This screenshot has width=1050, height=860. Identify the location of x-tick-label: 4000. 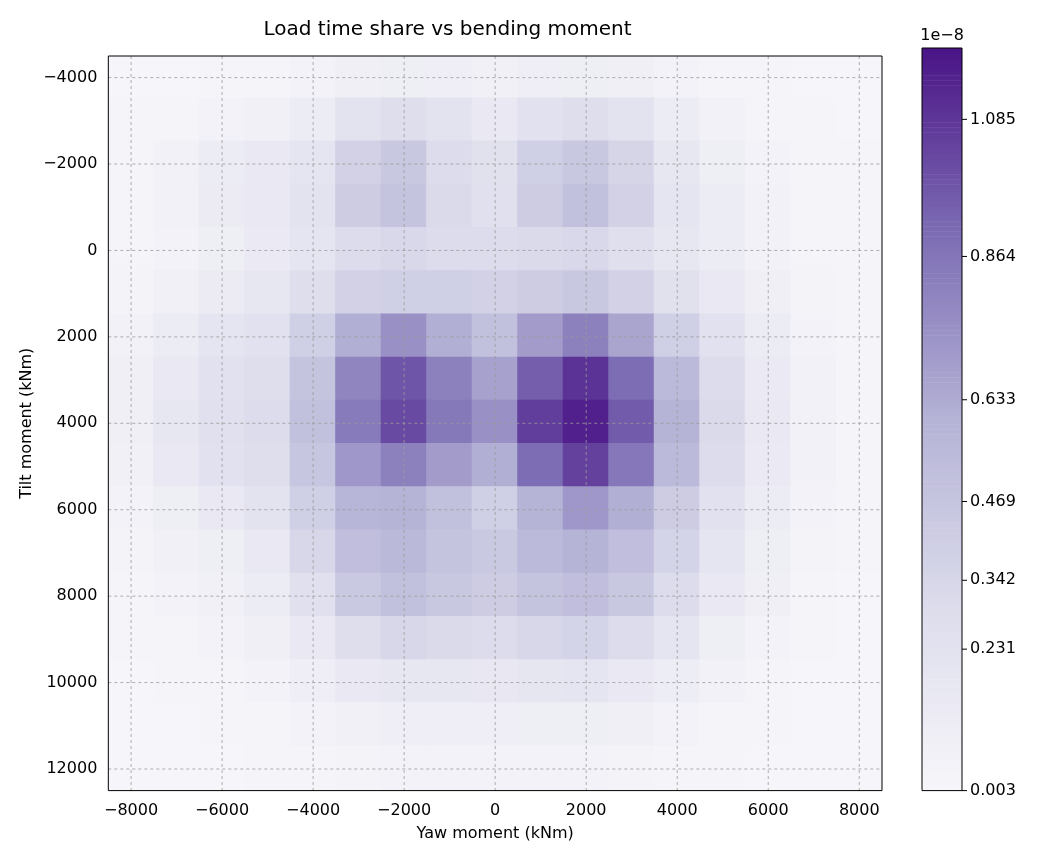
(677, 810).